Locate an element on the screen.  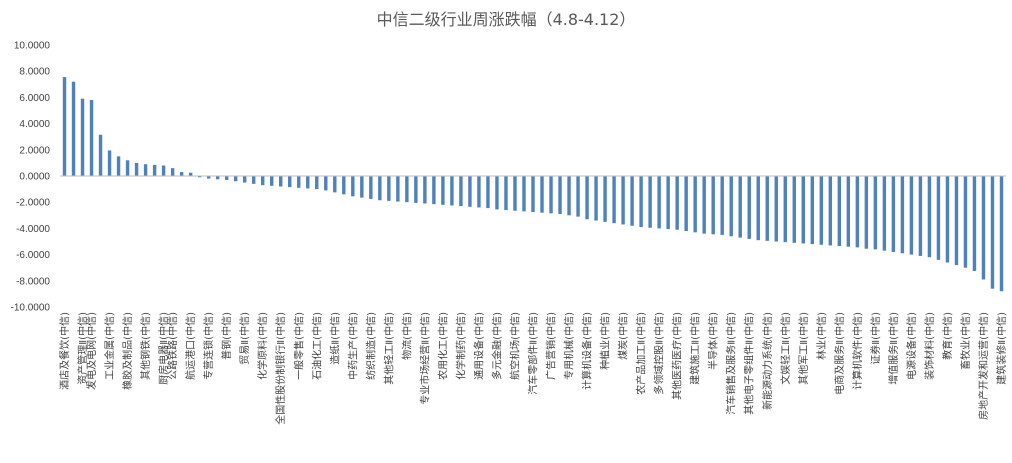
x-tick-label: 多元金融(中信) is located at coordinates (496, 346).